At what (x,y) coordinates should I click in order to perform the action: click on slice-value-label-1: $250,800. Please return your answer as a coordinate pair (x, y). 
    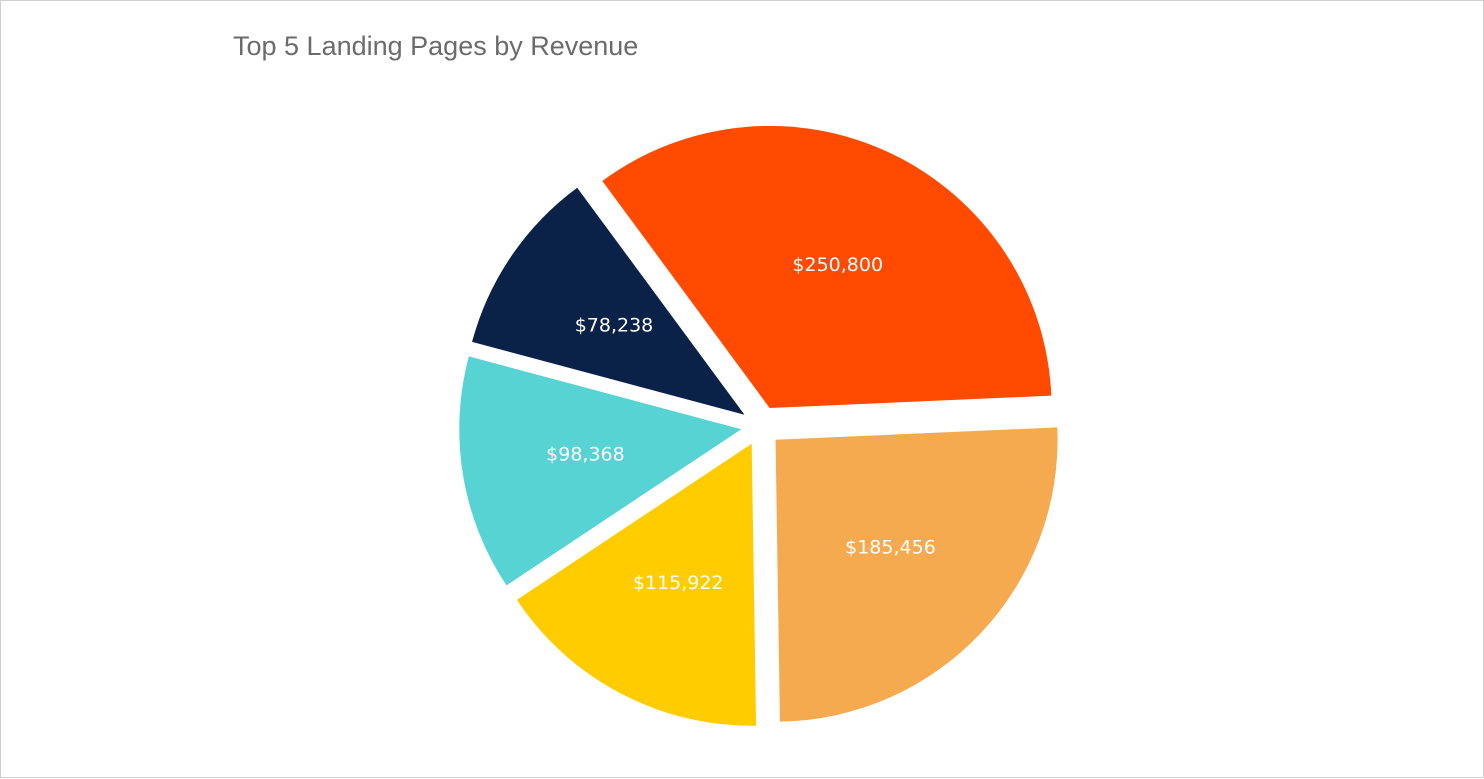
    Looking at the image, I should click on (837, 265).